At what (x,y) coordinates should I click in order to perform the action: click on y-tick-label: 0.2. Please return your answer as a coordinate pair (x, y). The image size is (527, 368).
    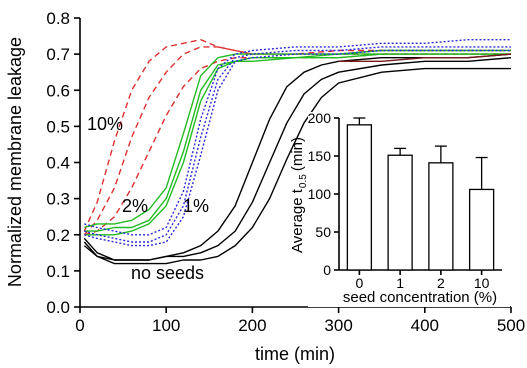
    Looking at the image, I should click on (58, 235).